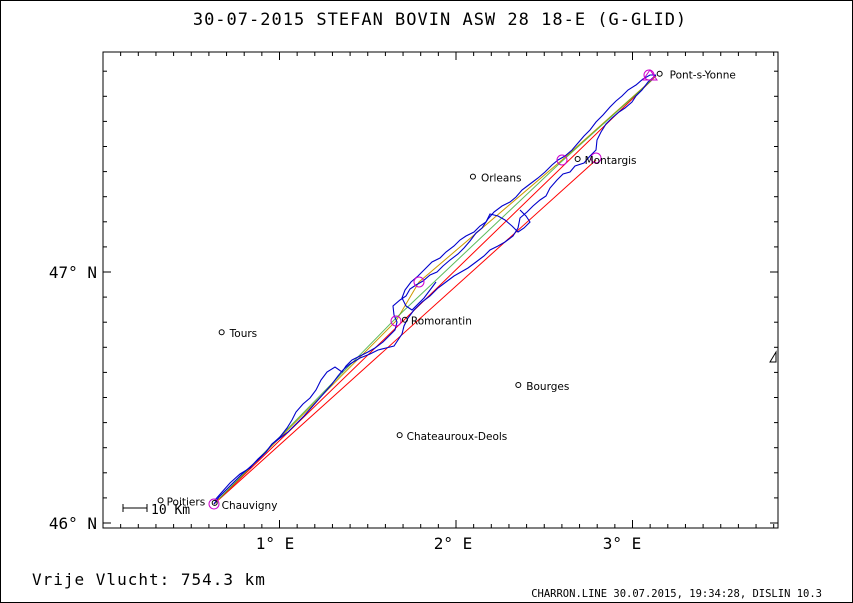 This screenshot has width=853, height=603. Describe the element at coordinates (73, 523) in the screenshot. I see `y-axis-label-46n: 46° N` at that location.